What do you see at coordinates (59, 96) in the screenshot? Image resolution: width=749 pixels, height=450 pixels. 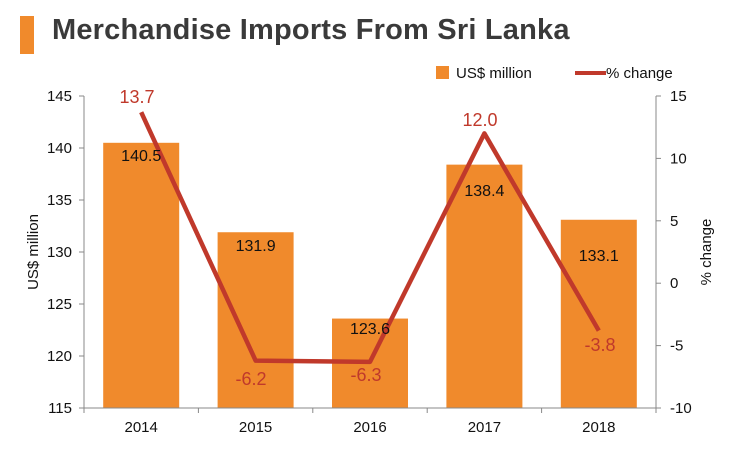 I see `y-tick-label-left: 145` at bounding box center [59, 96].